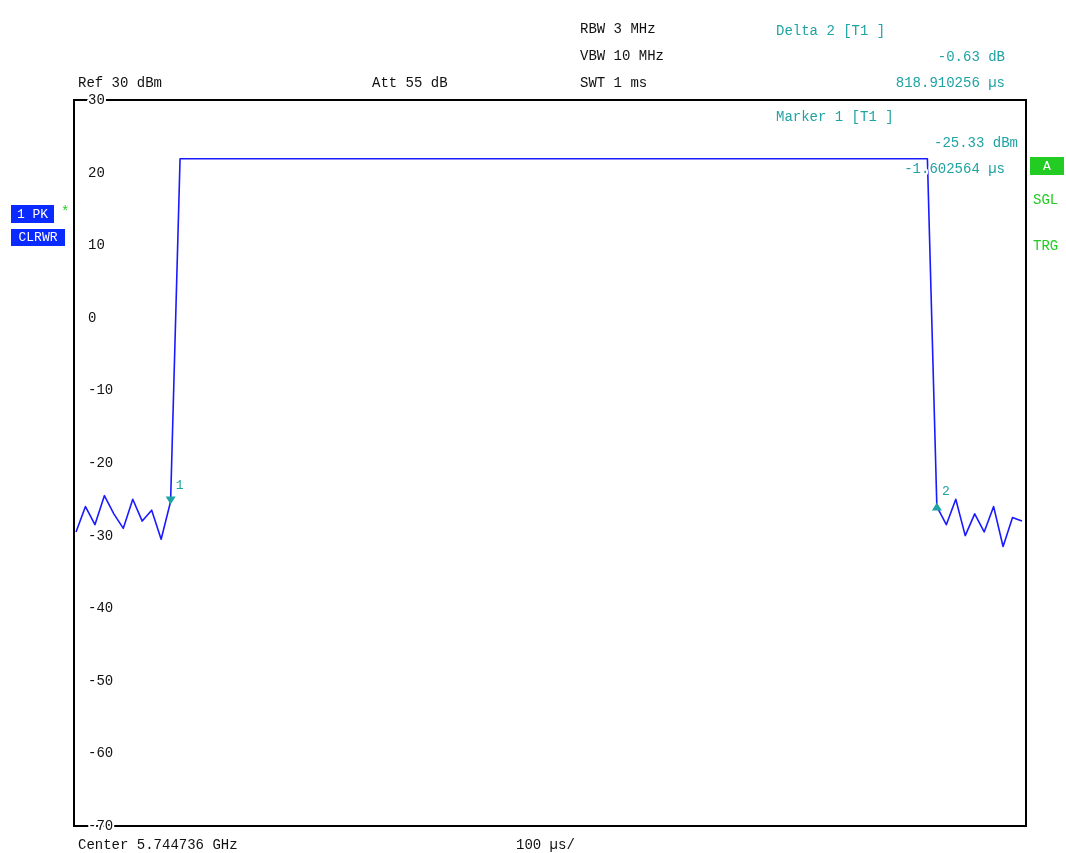 The width and height of the screenshot is (1066, 853). I want to click on y-tick-label: -20, so click(101, 463).